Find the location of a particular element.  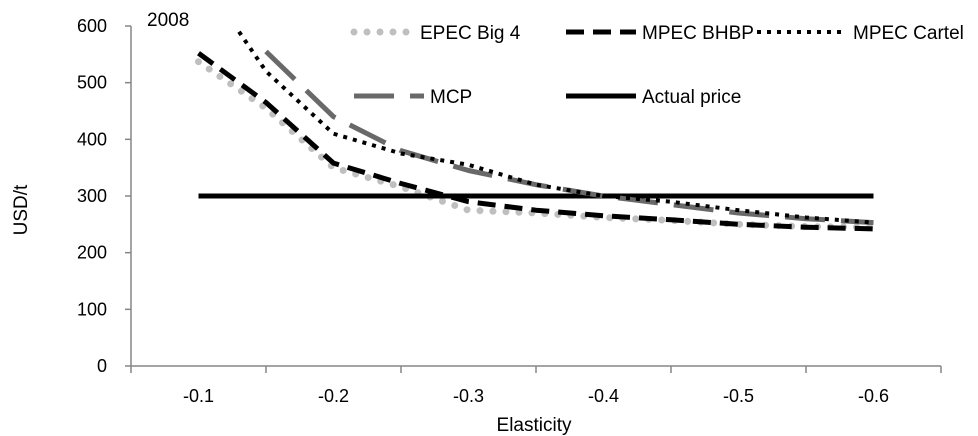

y-tick-label: 0 is located at coordinates (102, 366).